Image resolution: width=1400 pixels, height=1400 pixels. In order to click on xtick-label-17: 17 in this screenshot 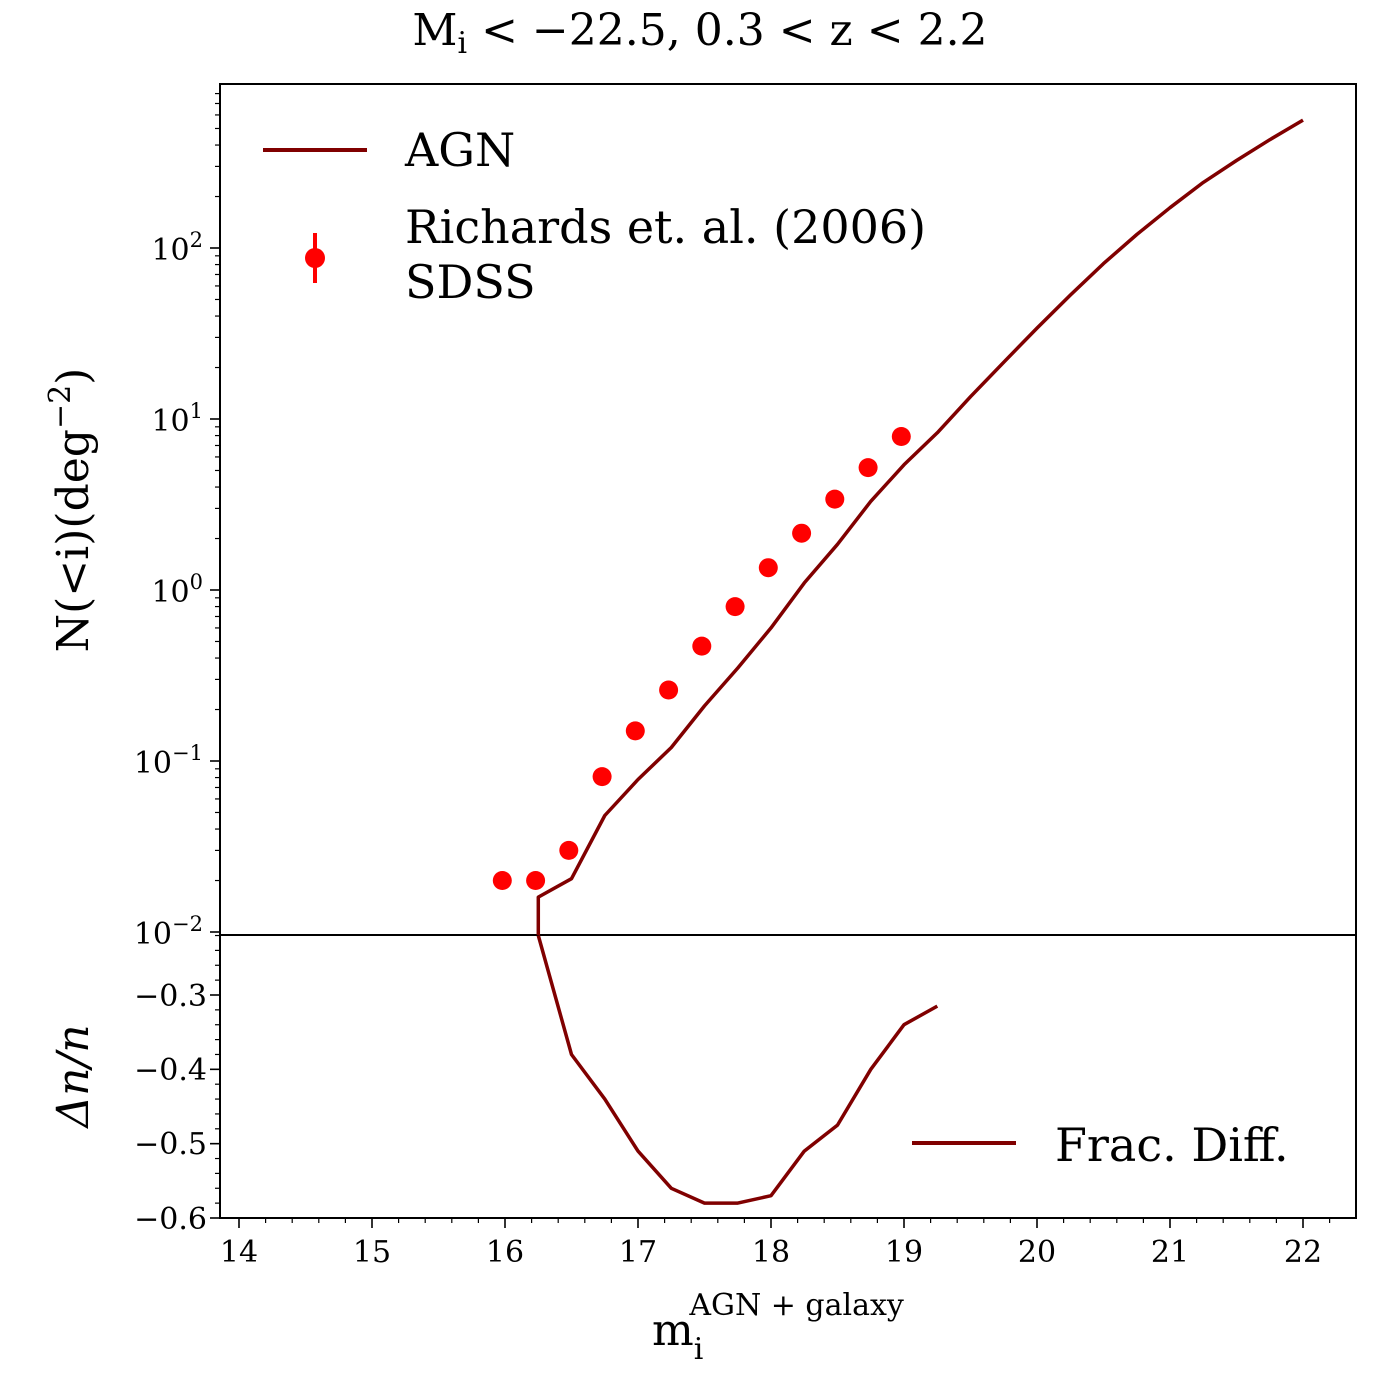, I will do `click(638, 1252)`.